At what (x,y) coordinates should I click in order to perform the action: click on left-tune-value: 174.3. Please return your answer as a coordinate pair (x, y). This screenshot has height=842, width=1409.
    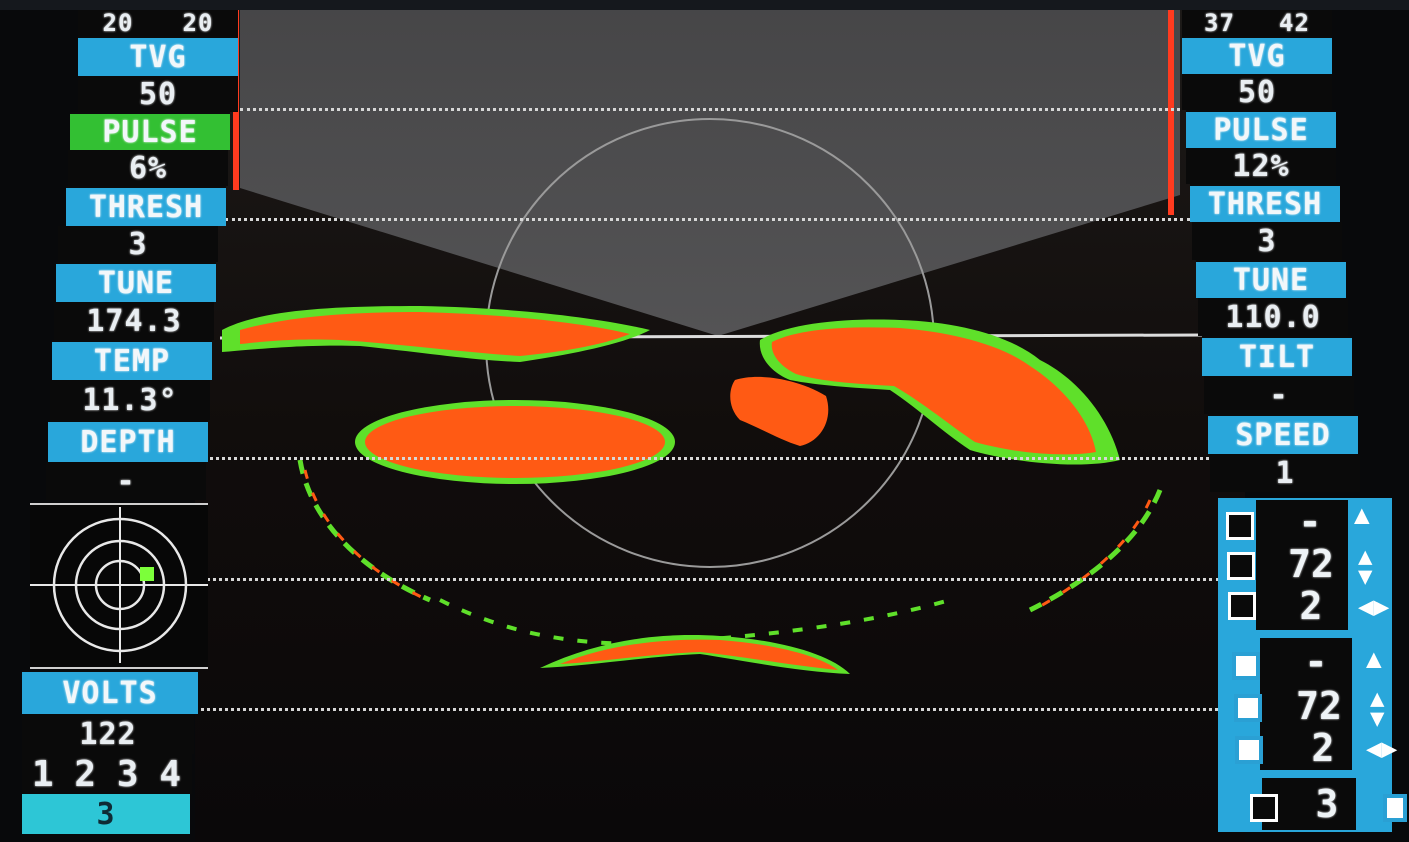
    Looking at the image, I should click on (134, 321).